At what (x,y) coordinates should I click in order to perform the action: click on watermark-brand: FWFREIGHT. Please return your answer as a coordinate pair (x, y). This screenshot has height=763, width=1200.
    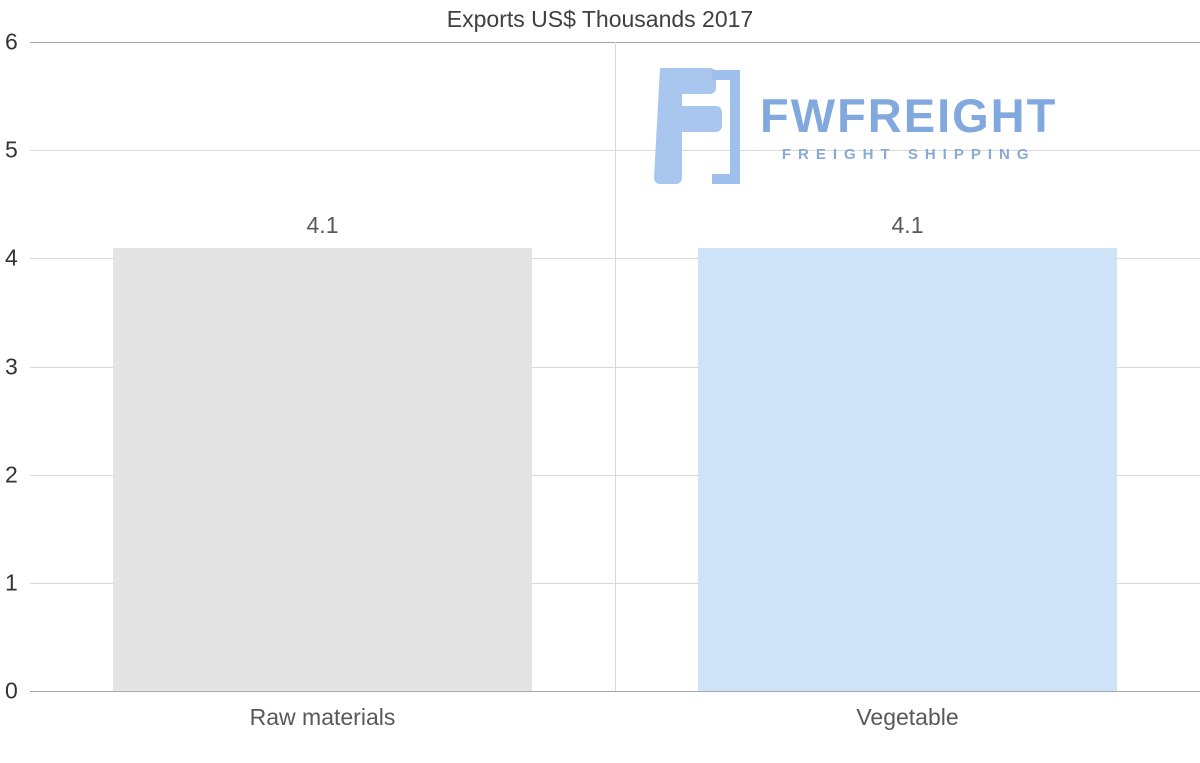
    Looking at the image, I should click on (909, 115).